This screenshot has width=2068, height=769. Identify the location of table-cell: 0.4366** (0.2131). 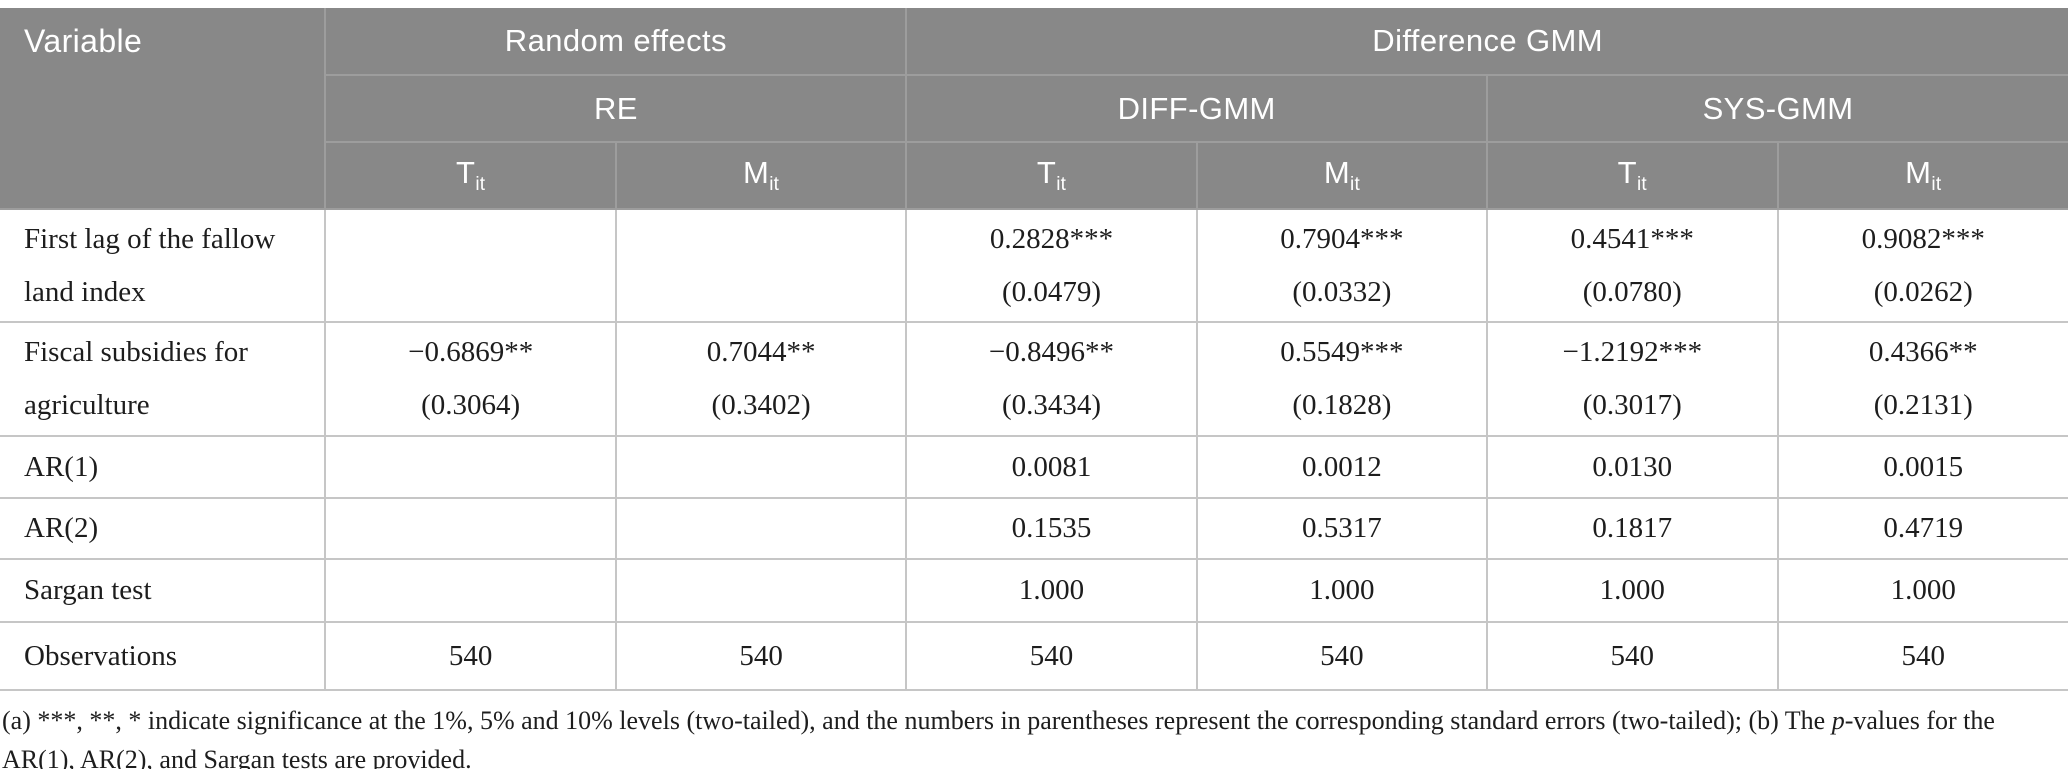
(1922, 379).